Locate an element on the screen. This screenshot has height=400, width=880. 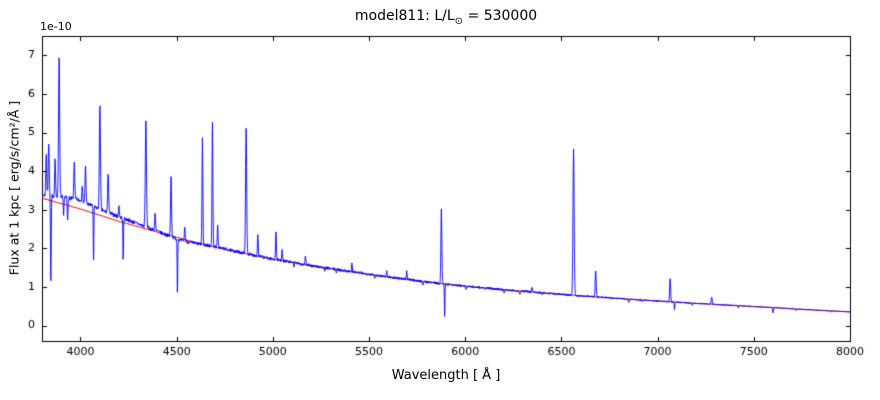
sun-symbol: ⊙ is located at coordinates (459, 21).